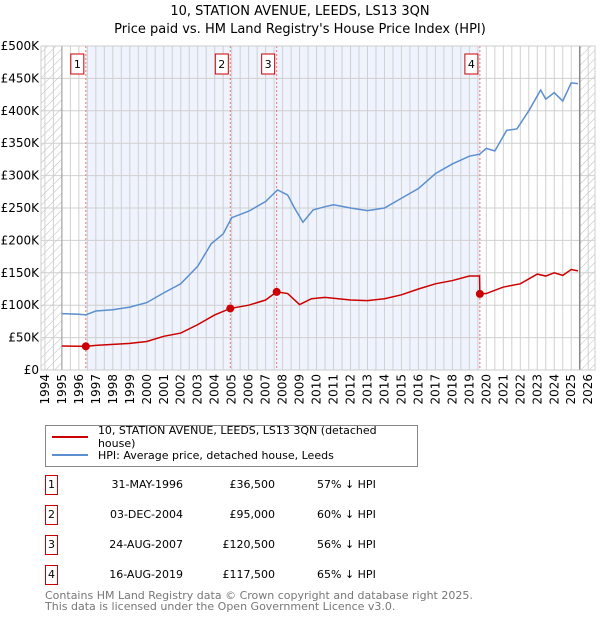 This screenshot has height=620, width=600. I want to click on sale-hpi-diff: 65% ↓ HPI, so click(346, 574).